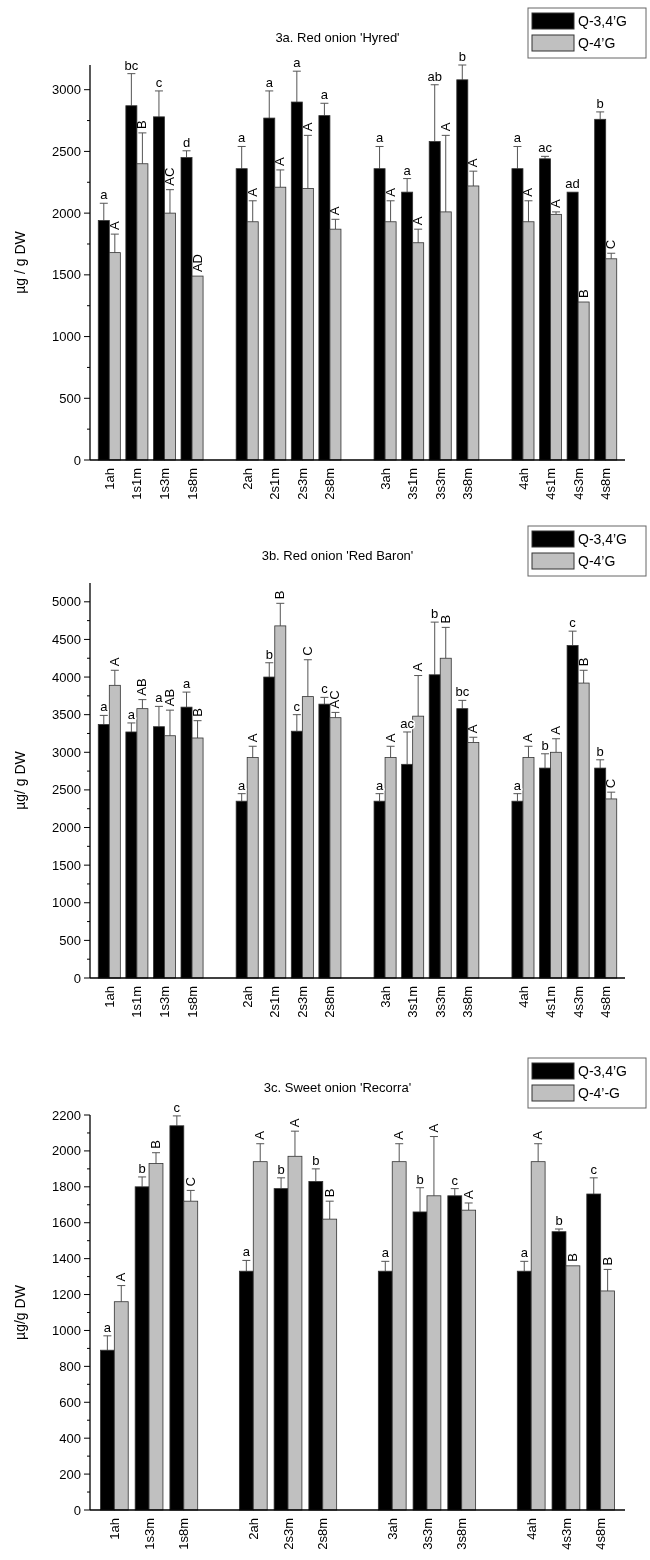 The width and height of the screenshot is (650, 1560). Describe the element at coordinates (337, 1087) in the screenshot. I see `chart-title: 3c. Sweet onion 'Recorra'` at that location.